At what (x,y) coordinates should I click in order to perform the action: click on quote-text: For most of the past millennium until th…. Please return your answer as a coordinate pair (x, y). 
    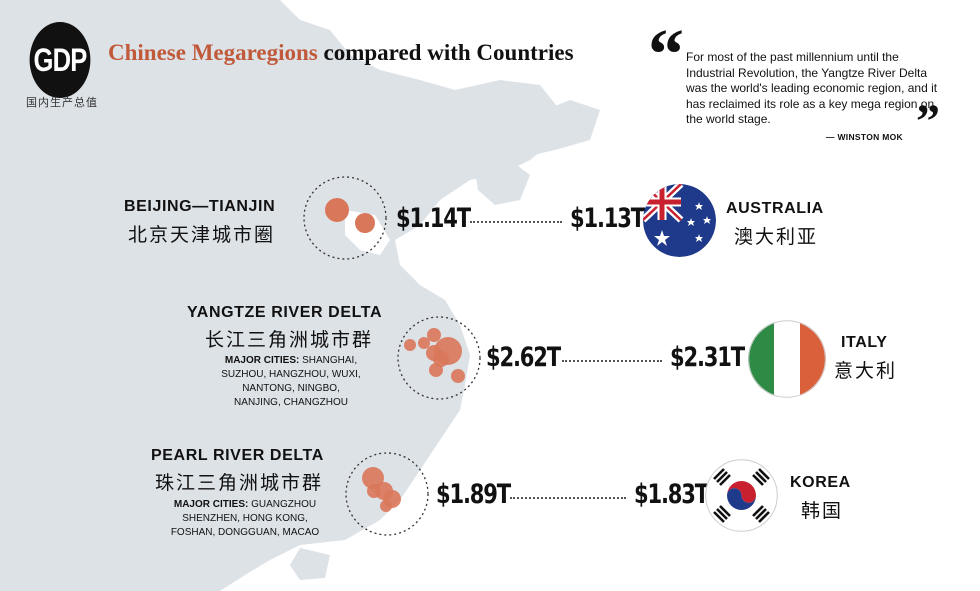
    Looking at the image, I should click on (812, 88).